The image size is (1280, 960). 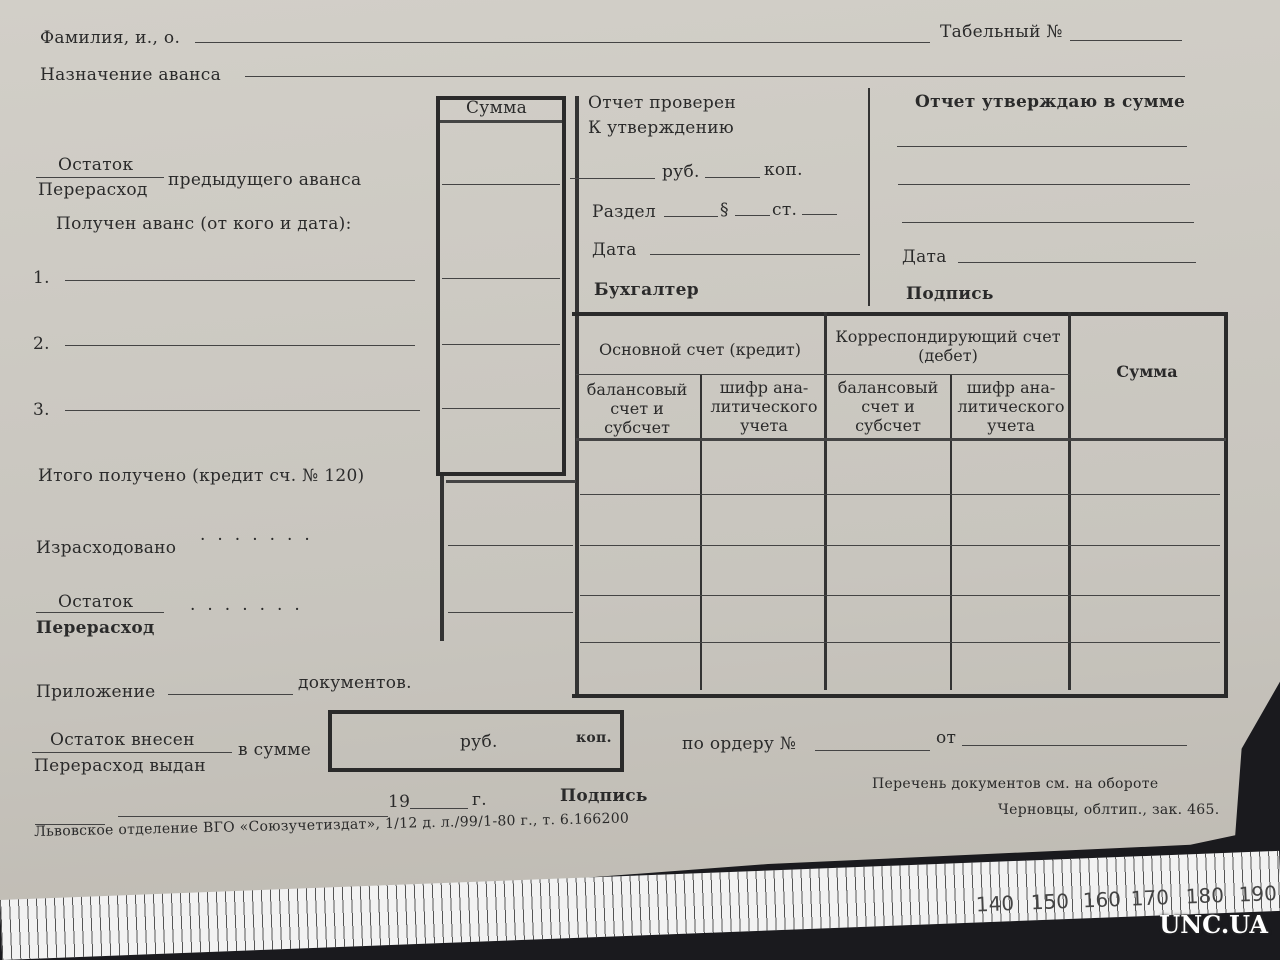 I want to click on fio-label: Фамилия, и., о., so click(x=110, y=38).